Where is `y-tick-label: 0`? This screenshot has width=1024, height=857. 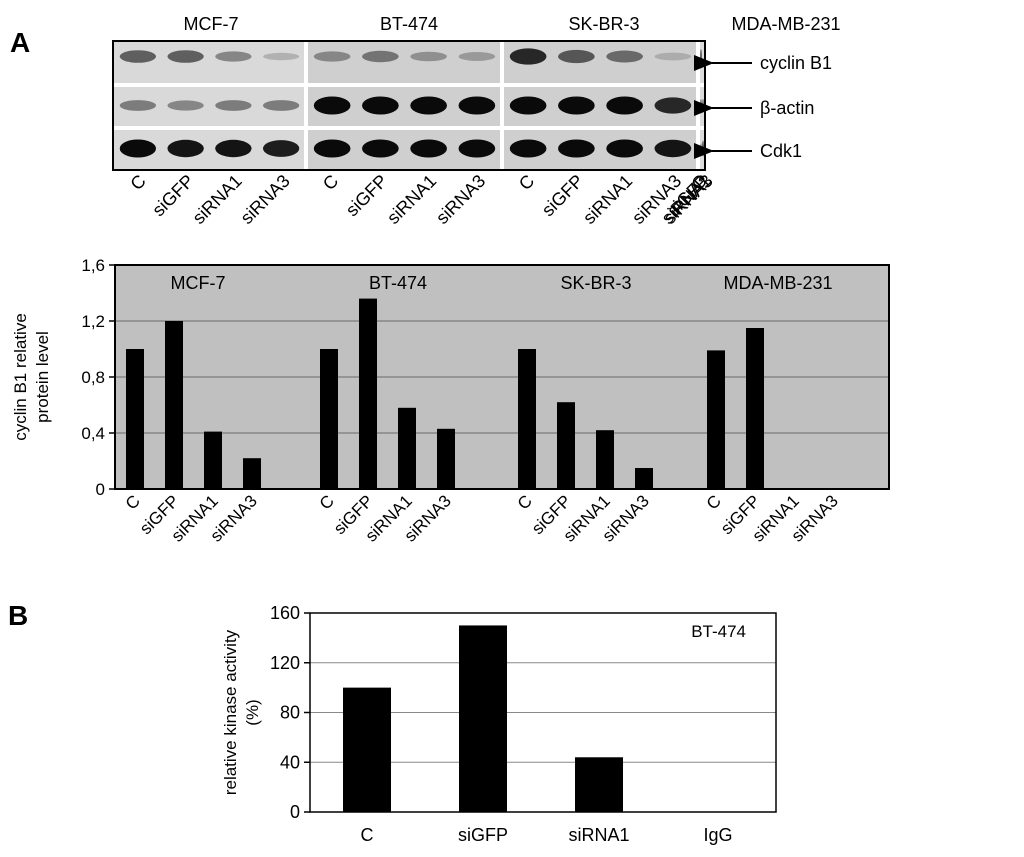 y-tick-label: 0 is located at coordinates (100, 489).